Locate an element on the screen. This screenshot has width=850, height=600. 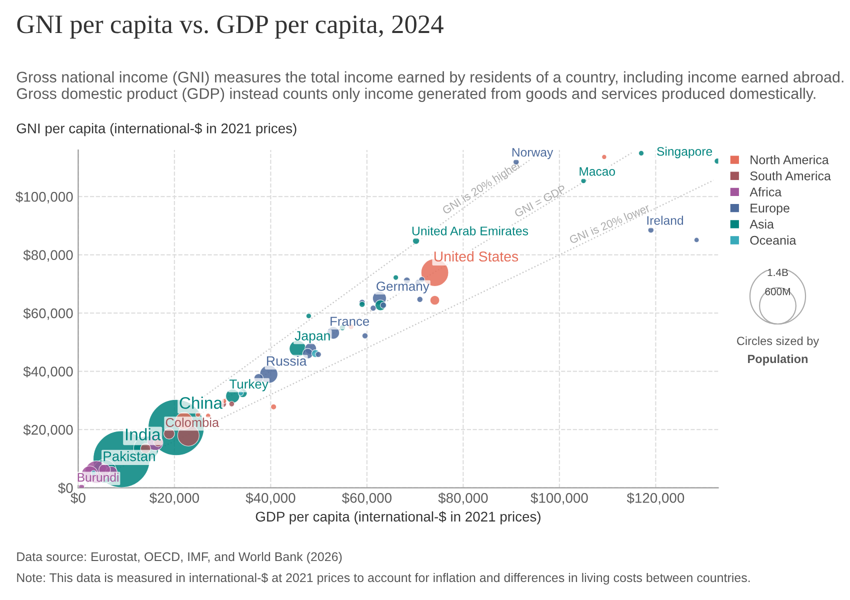
data-label: United States is located at coordinates (476, 256).